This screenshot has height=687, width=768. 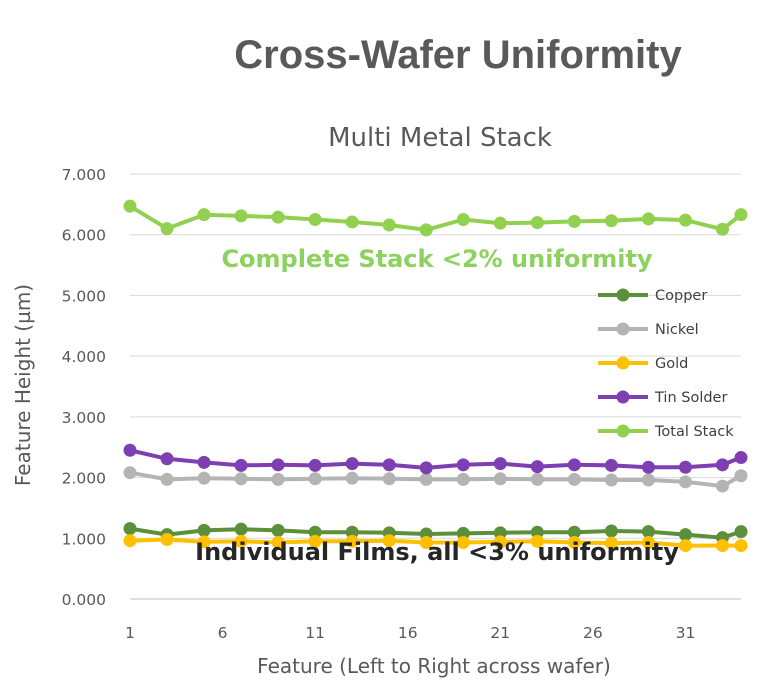 I want to click on x-tick-label: 6, so click(x=223, y=633).